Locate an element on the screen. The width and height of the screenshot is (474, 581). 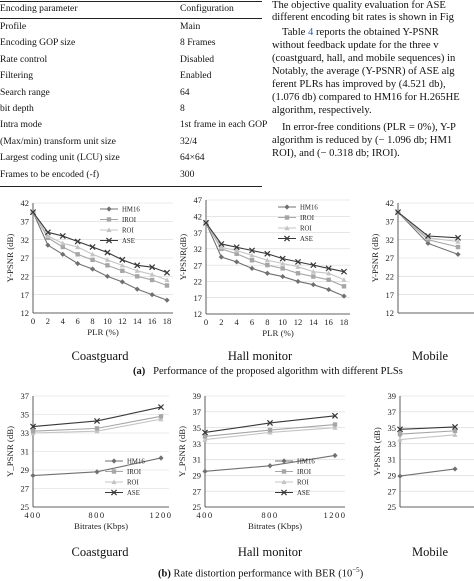
y-tick-label: 22 is located at coordinates (390, 277).